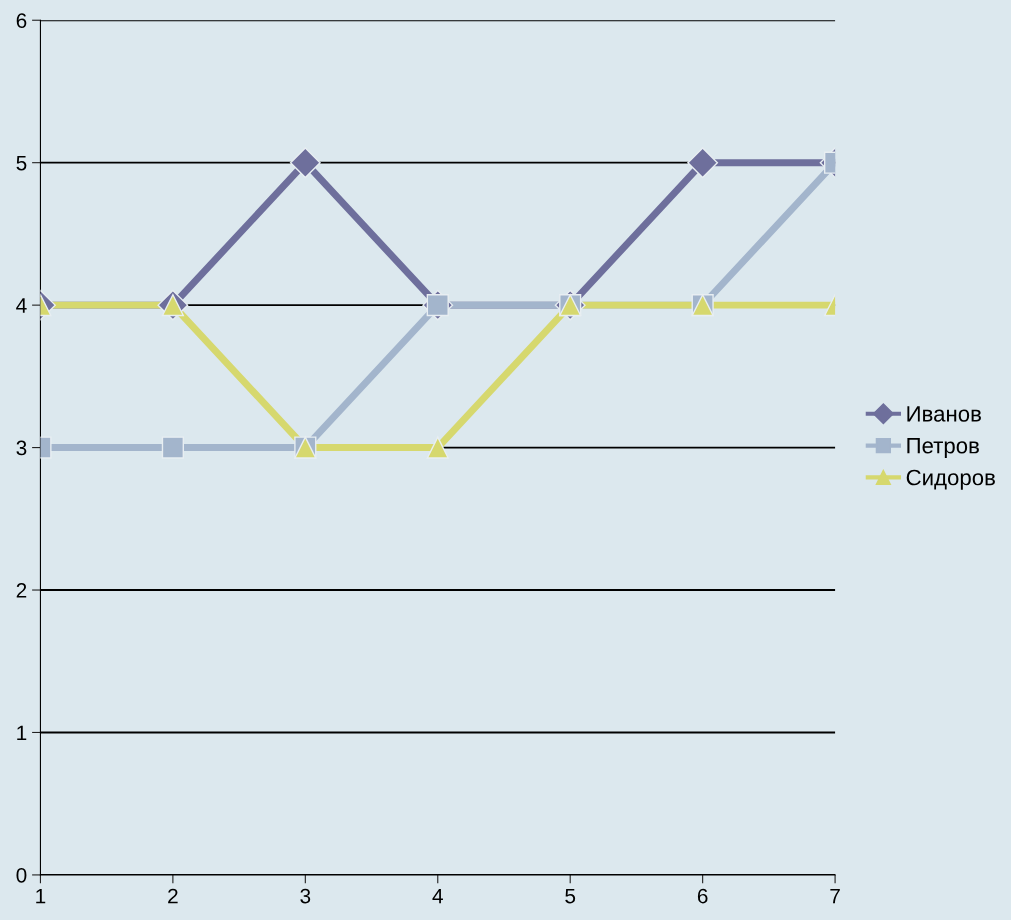  Describe the element at coordinates (437, 896) in the screenshot. I see `x-tick-label: 4` at that location.